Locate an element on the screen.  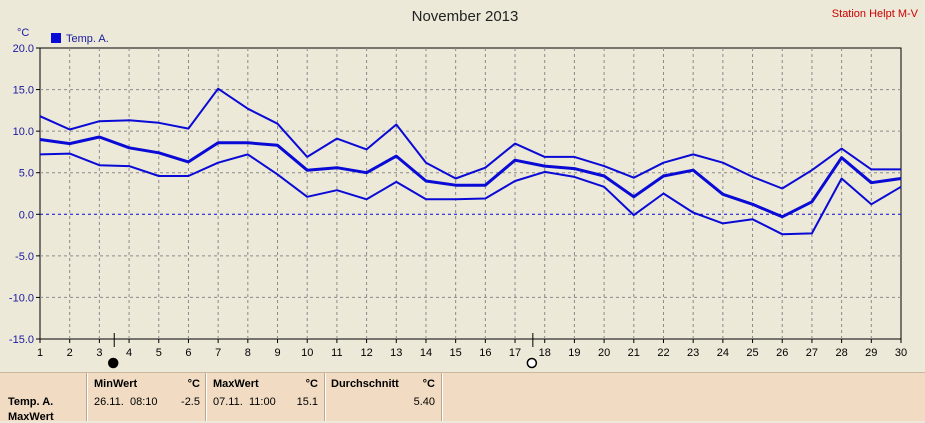
y-tick-label: 5.0 is located at coordinates (26, 174).